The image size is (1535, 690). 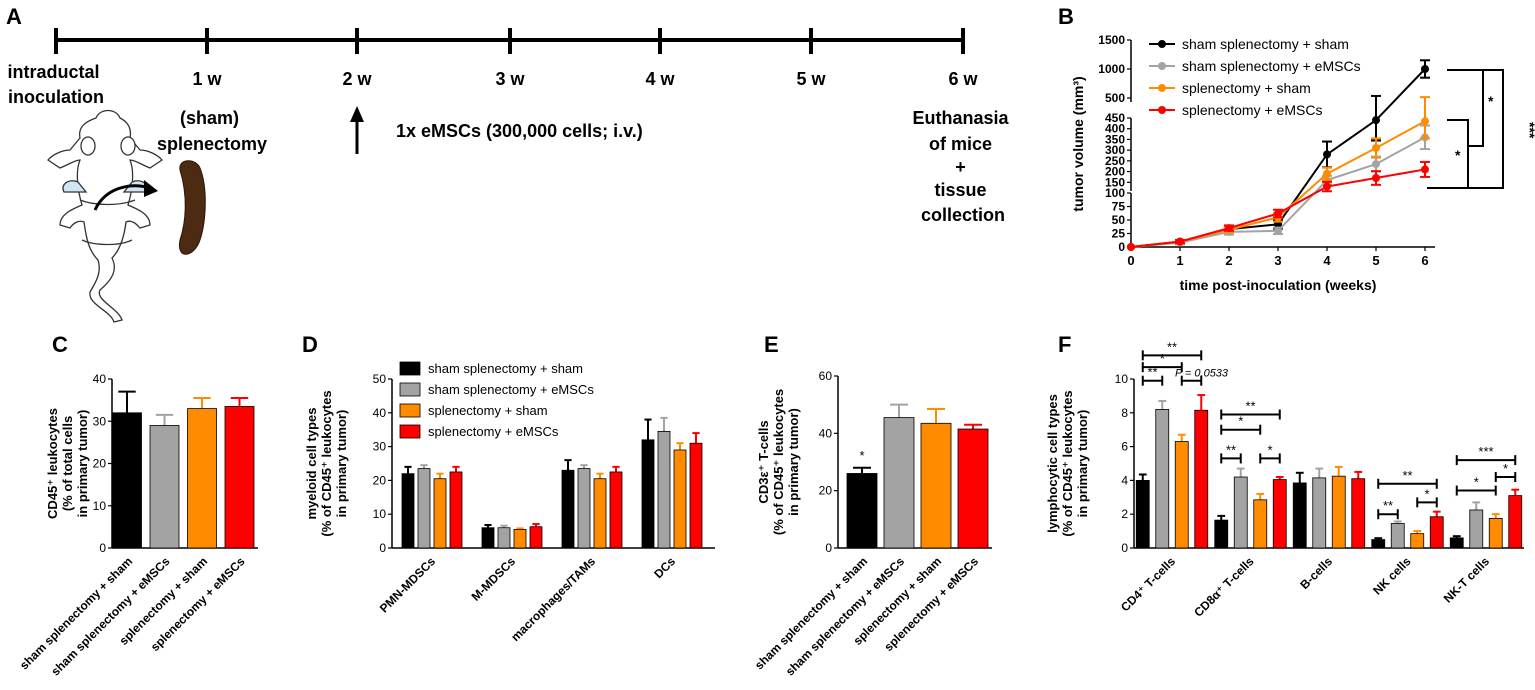 What do you see at coordinates (660, 79) in the screenshot?
I see `timepoint-label: 4 w` at bounding box center [660, 79].